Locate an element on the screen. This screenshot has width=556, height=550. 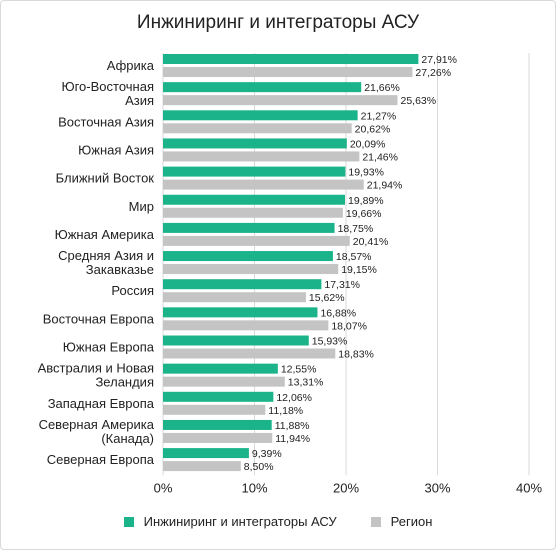
data-label: 18,75% is located at coordinates (356, 229).